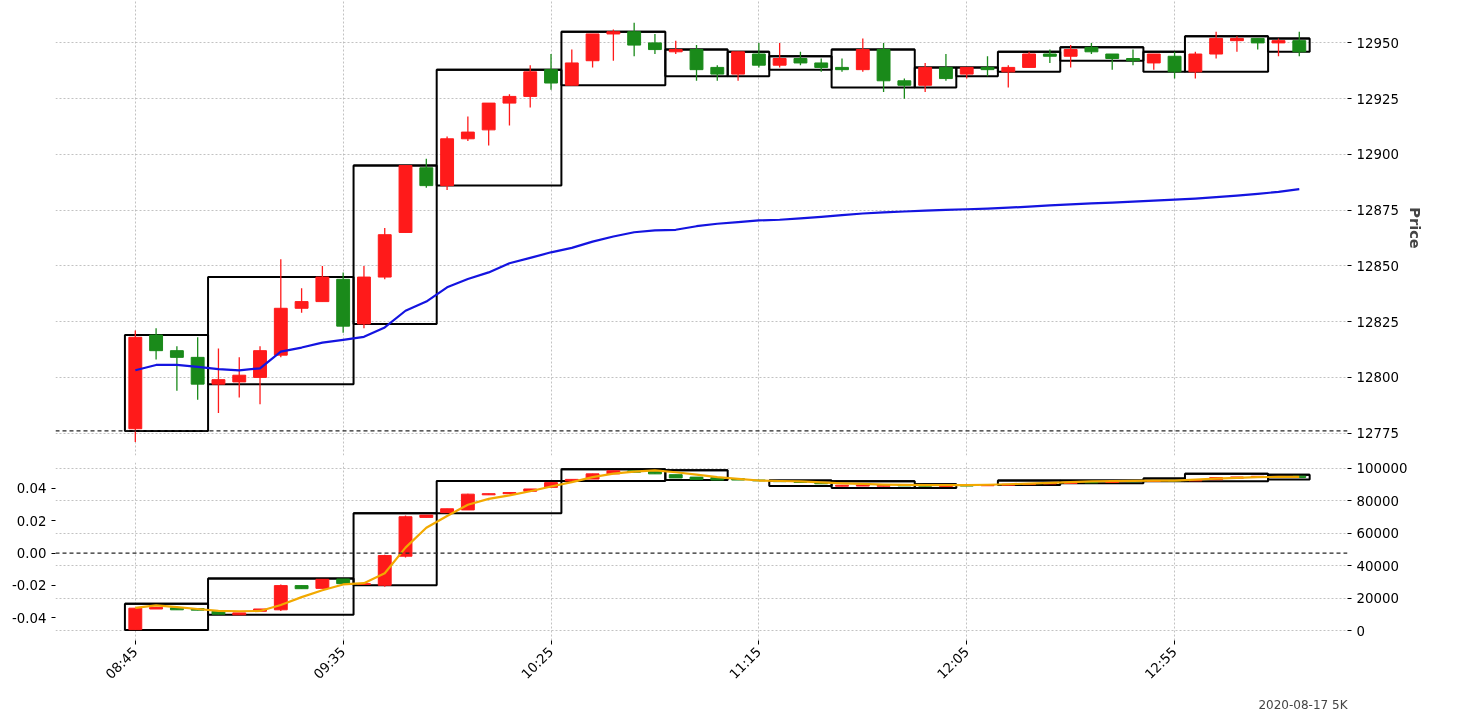 The height and width of the screenshot is (721, 1472). Describe the element at coordinates (1377, 155) in the screenshot. I see `y2-tick-label: 12900` at that location.